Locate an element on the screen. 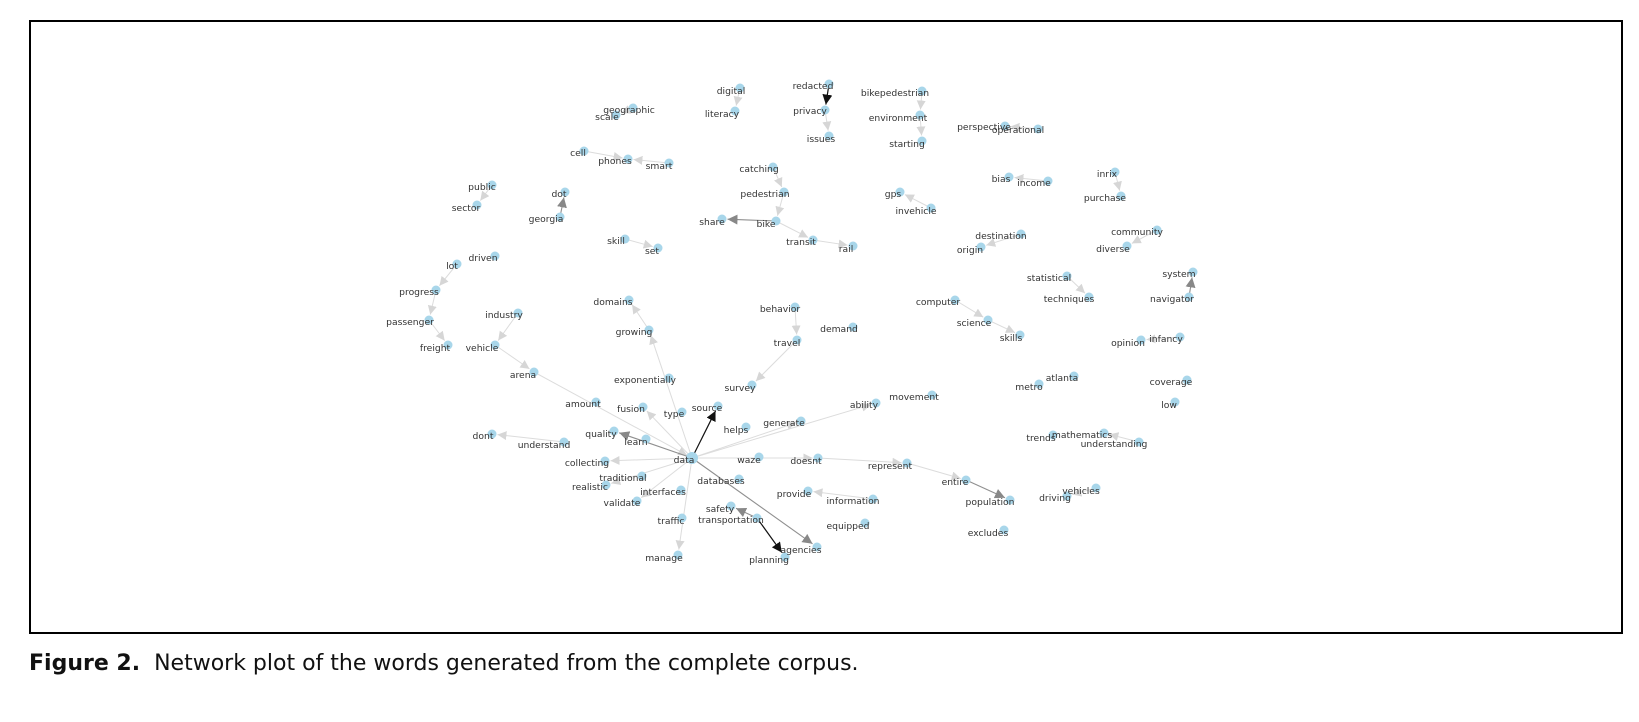  node-label-sector: sector is located at coordinates (466, 208).